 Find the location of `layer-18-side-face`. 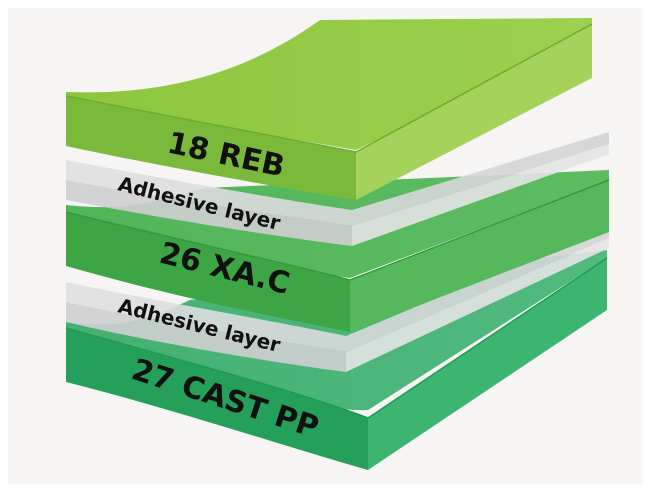

layer-18-side-face is located at coordinates (474, 112).